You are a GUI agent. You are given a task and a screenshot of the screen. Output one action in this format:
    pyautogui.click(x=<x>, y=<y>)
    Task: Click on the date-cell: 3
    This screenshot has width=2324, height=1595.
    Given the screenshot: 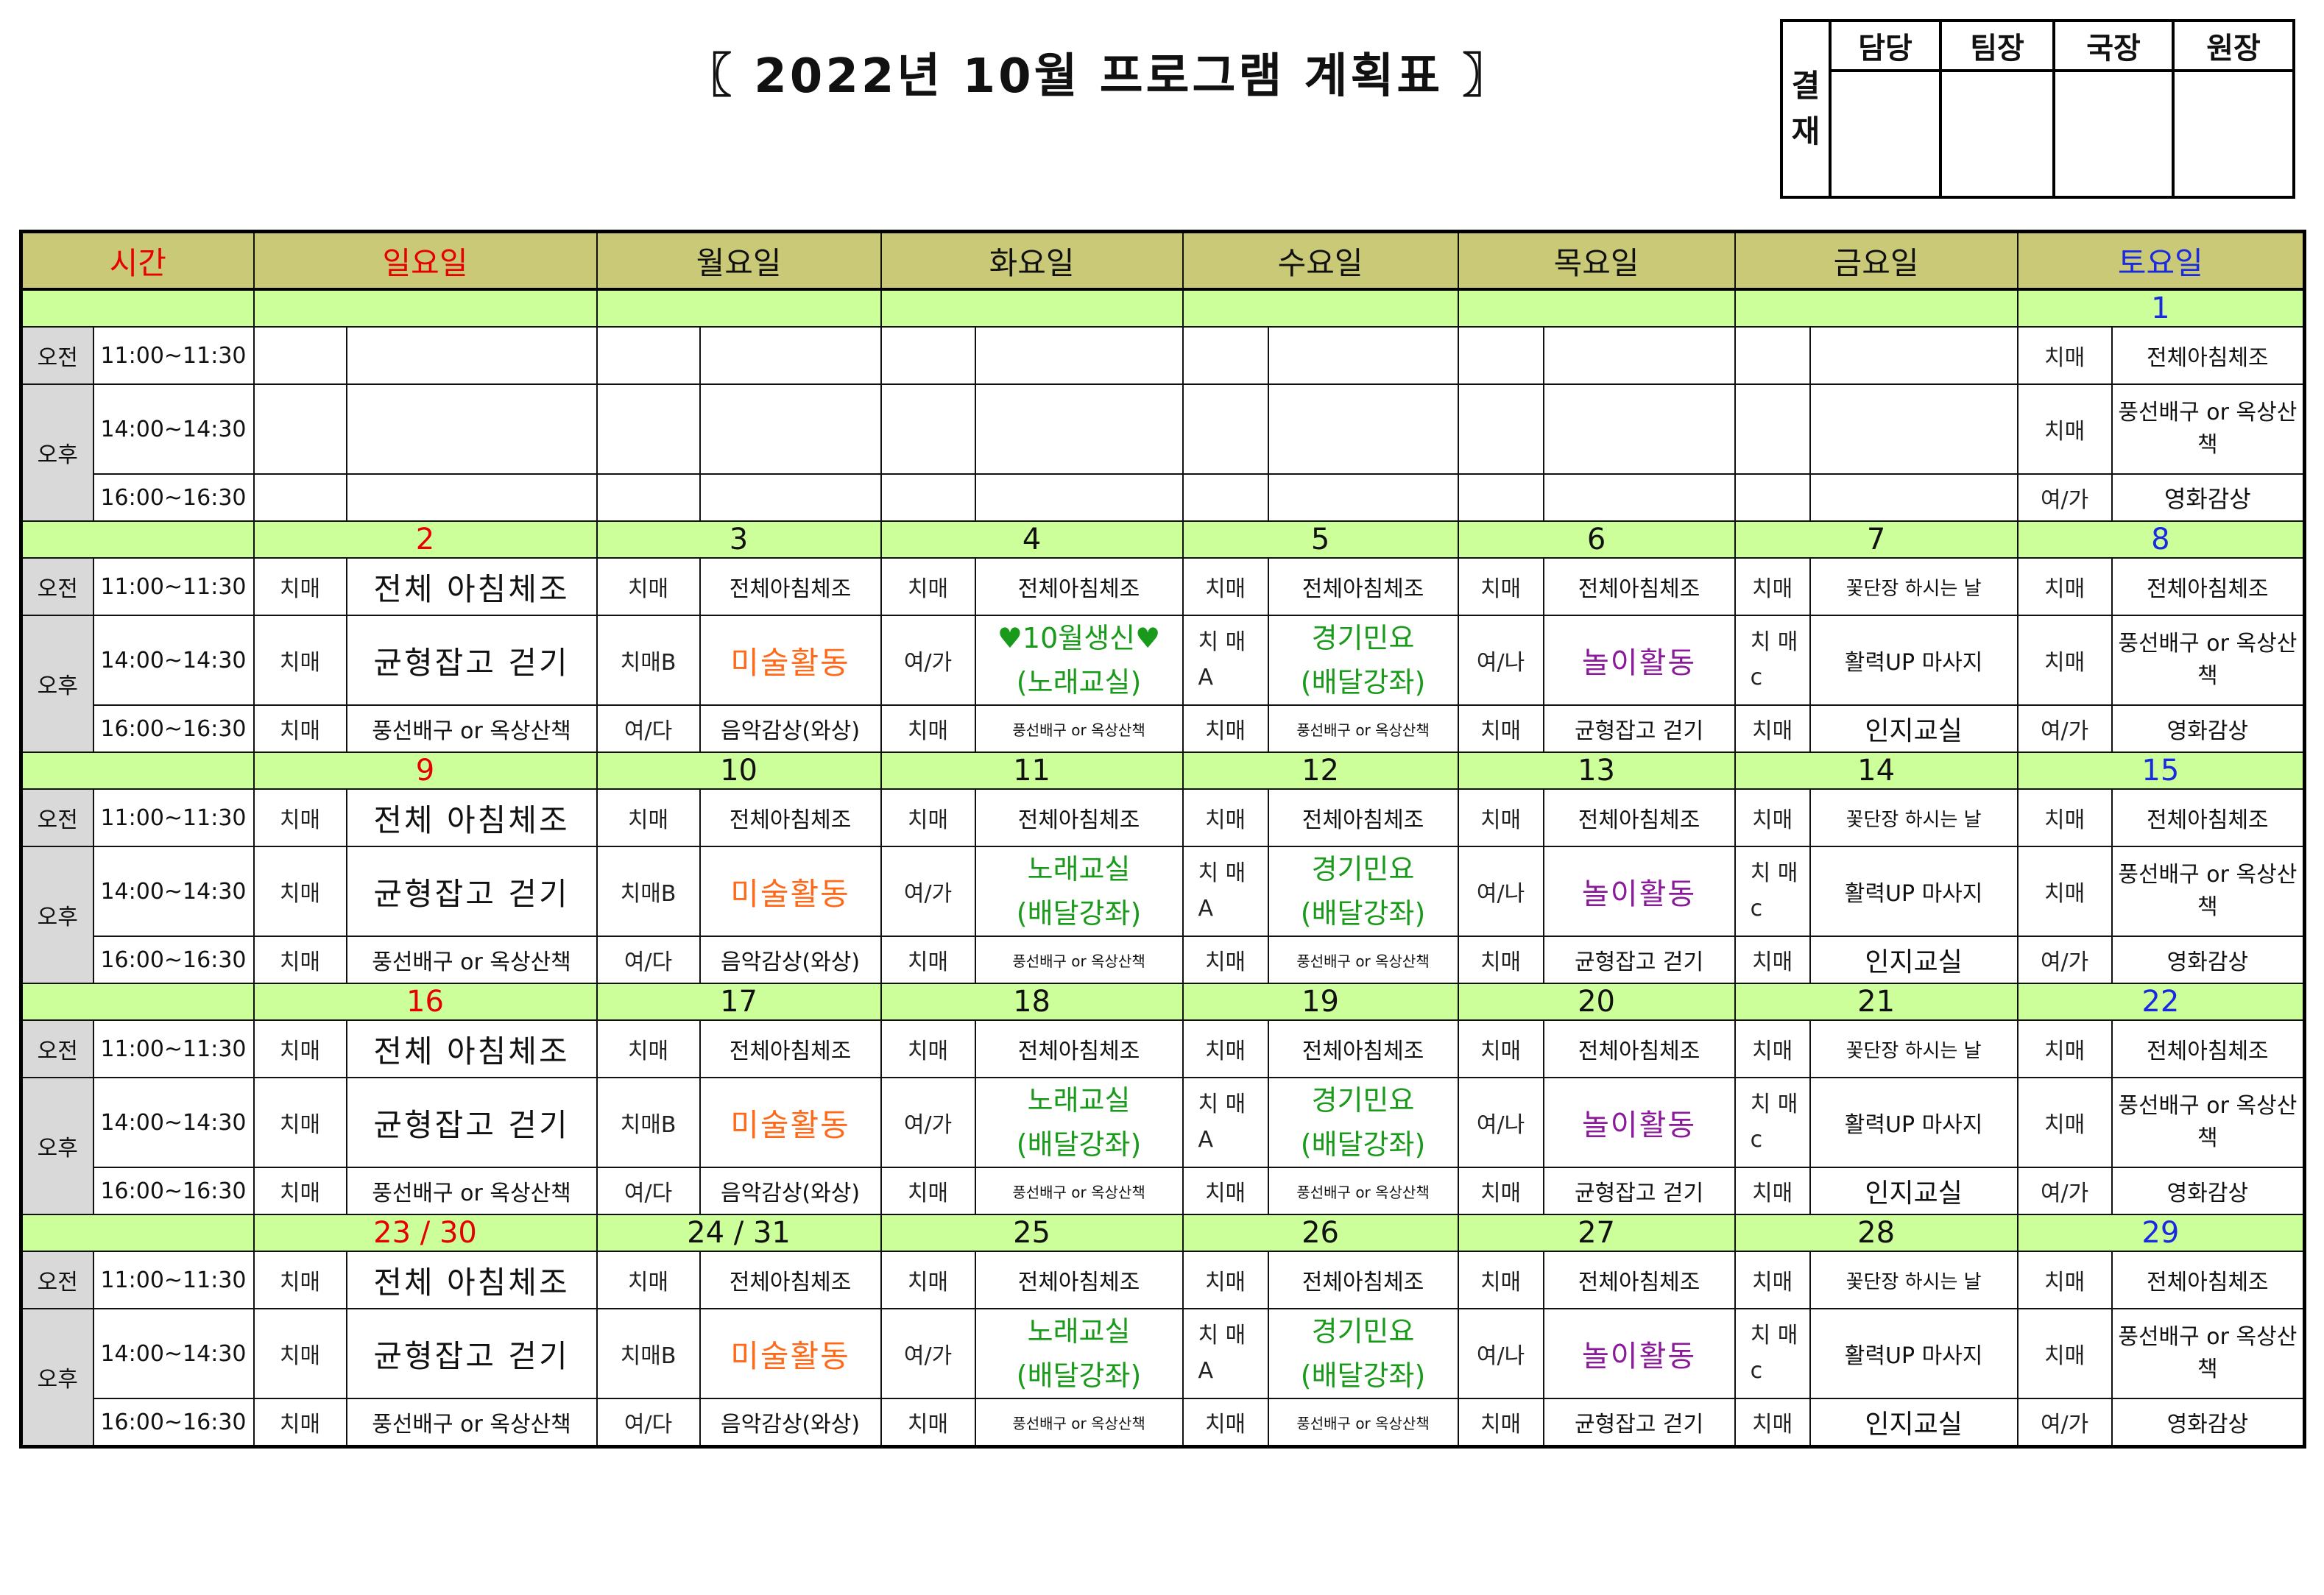 What is the action you would take?
    pyautogui.click(x=739, y=539)
    